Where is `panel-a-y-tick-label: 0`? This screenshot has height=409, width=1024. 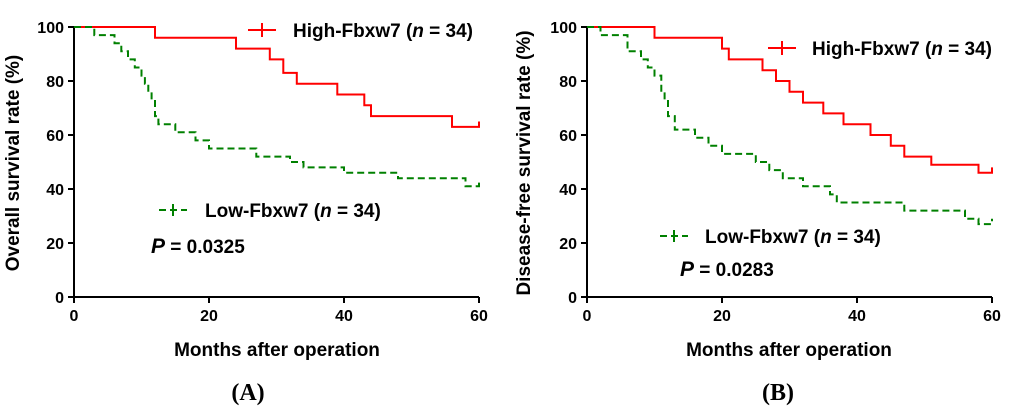
panel-a-y-tick-label: 0 is located at coordinates (59, 298).